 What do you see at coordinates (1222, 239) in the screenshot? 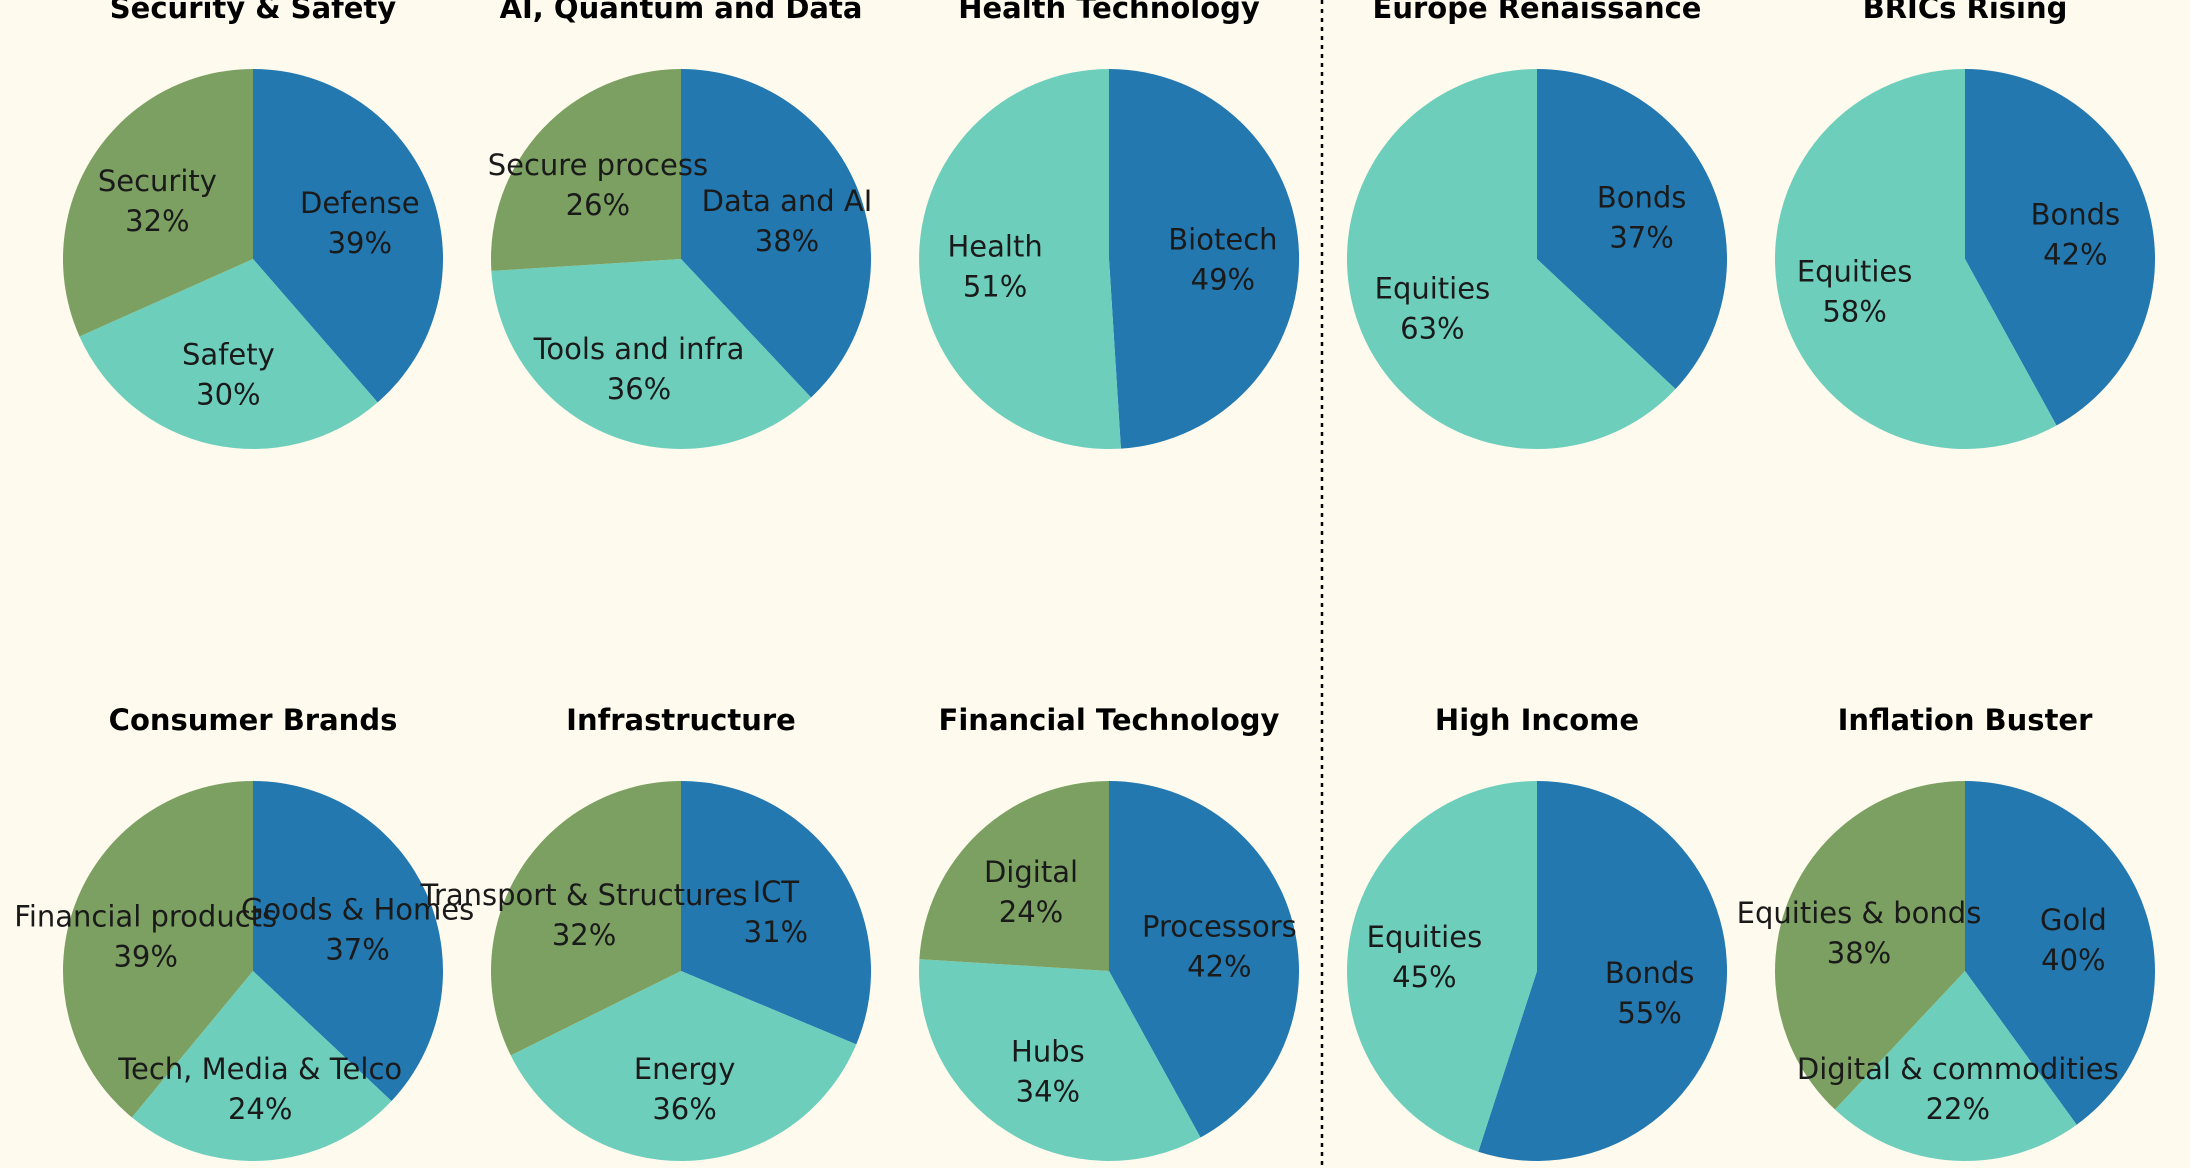
I see `slice-label-name: Biotech` at bounding box center [1222, 239].